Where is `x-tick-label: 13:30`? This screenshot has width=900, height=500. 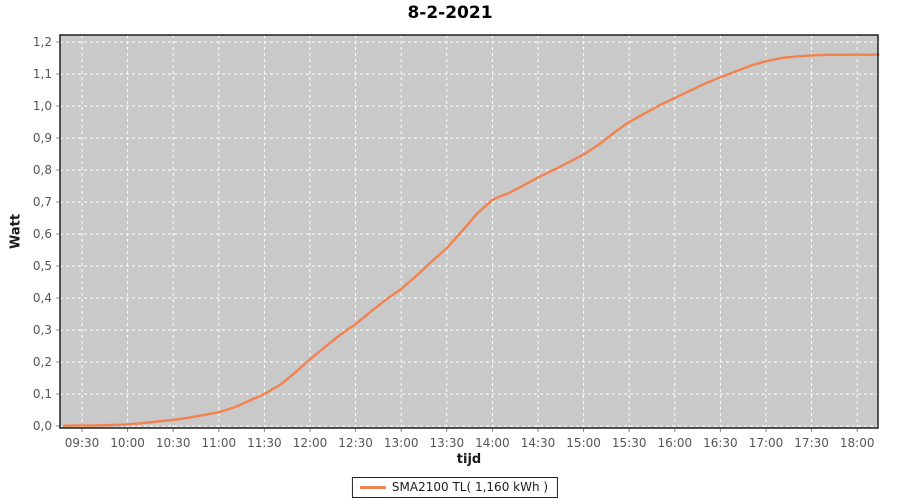
x-tick-label: 13:30 is located at coordinates (447, 443).